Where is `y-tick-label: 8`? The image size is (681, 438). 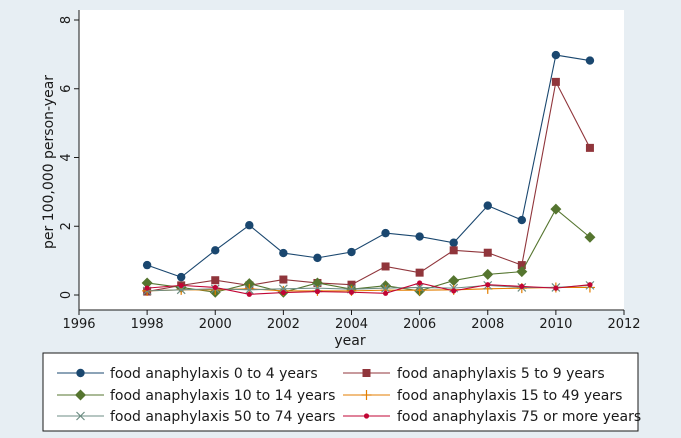
y-tick-label: 8 is located at coordinates (66, 20).